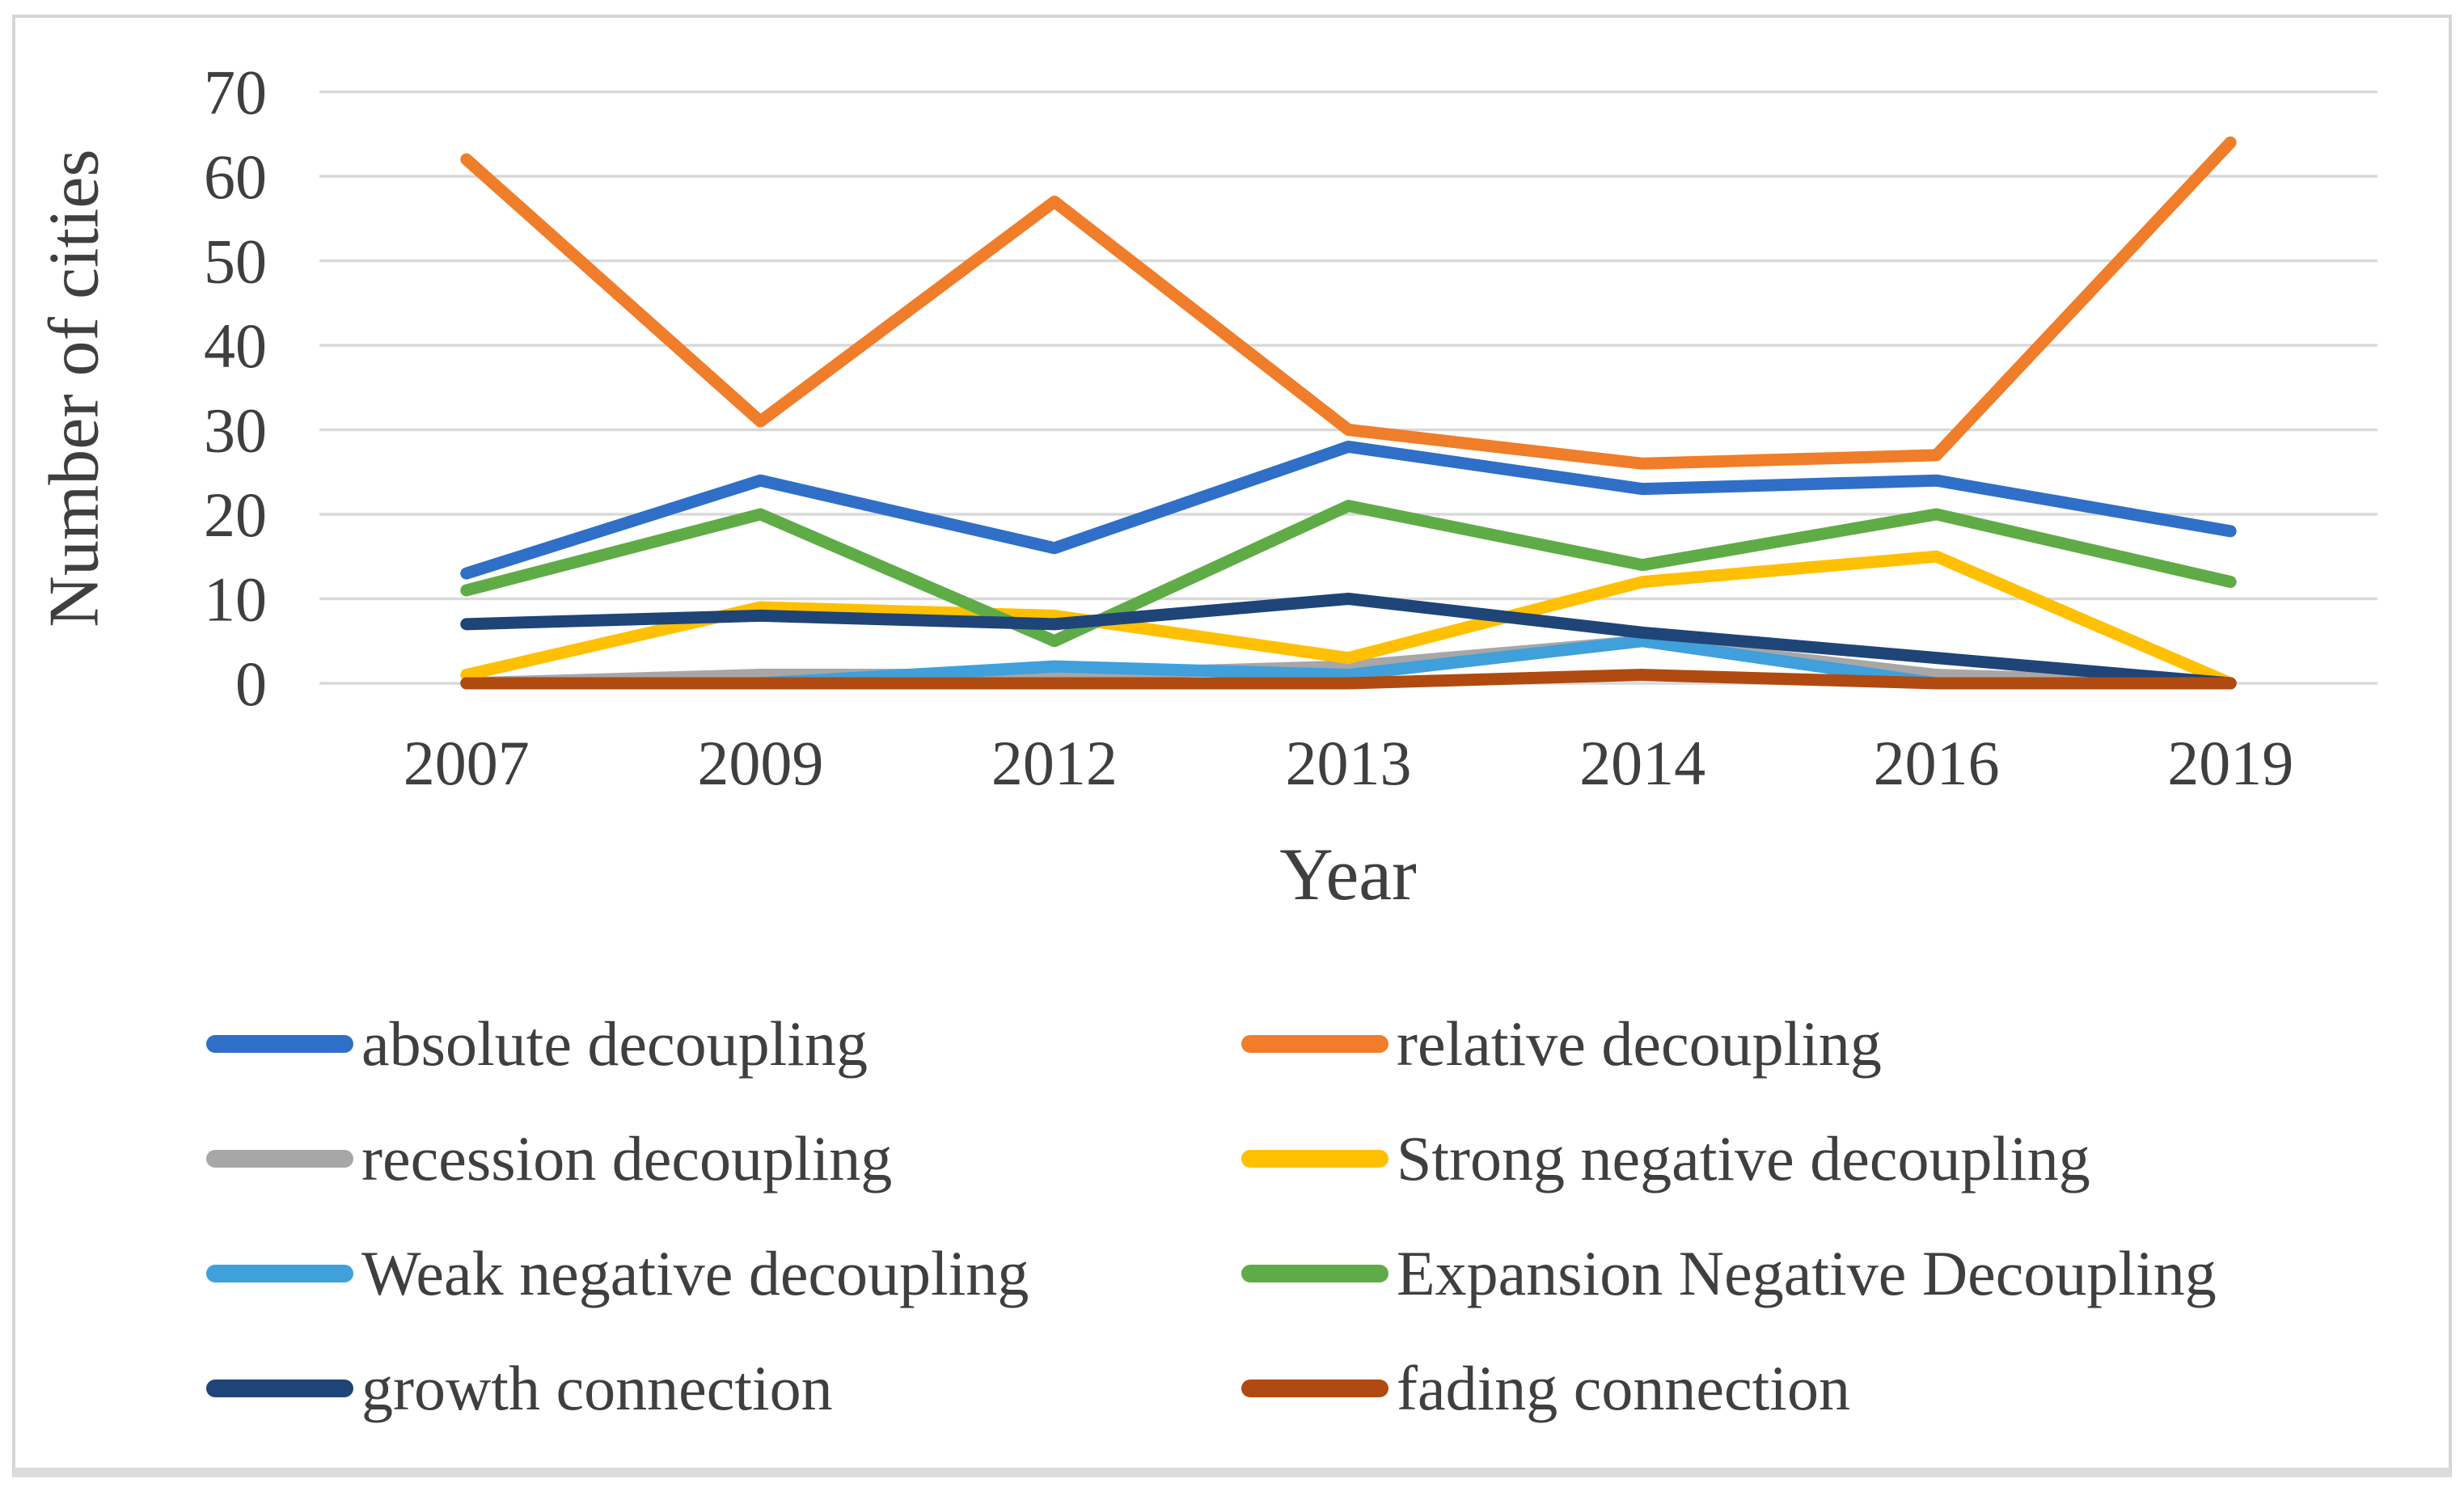  What do you see at coordinates (1054, 763) in the screenshot?
I see `x-tick-label: 2012` at bounding box center [1054, 763].